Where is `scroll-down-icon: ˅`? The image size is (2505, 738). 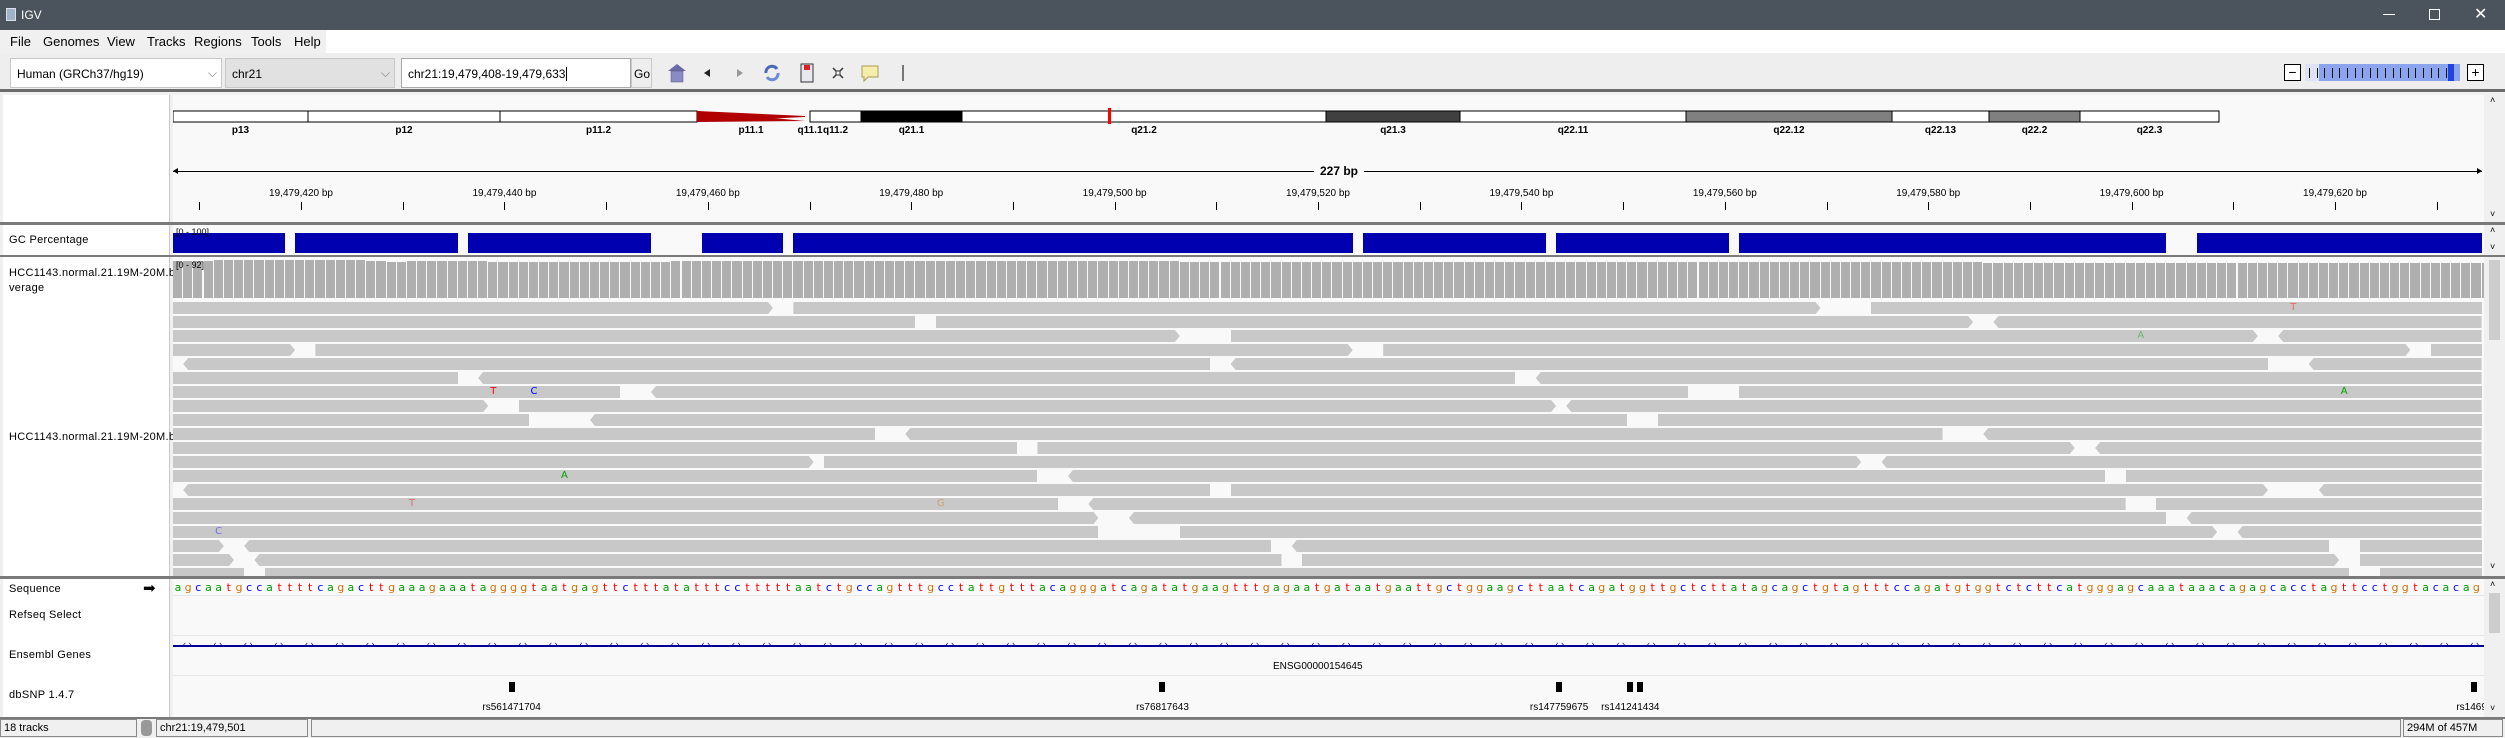 scroll-down-icon: ˅ is located at coordinates (2493, 708).